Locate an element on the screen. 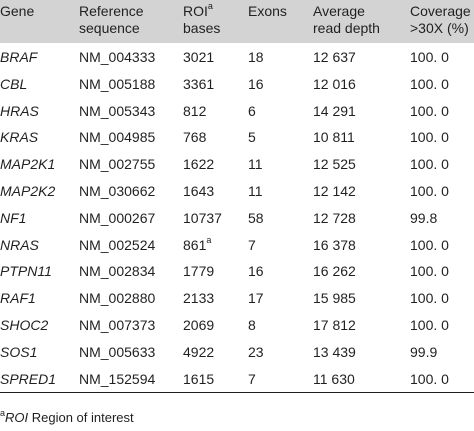  cell-roi-bases: 768 is located at coordinates (194, 137).